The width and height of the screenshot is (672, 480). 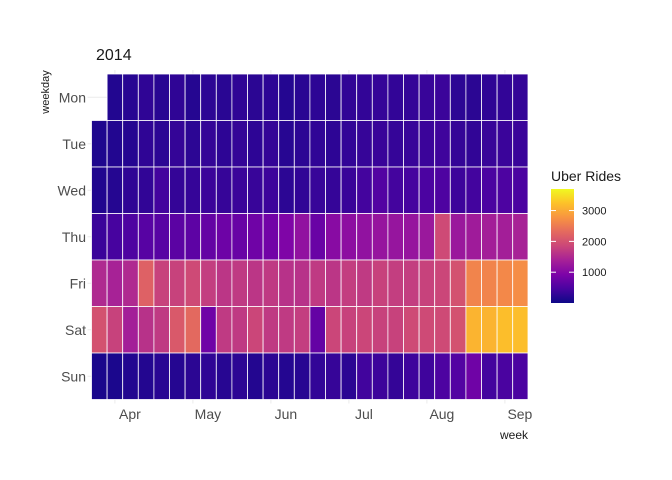 I want to click on x-tick-sep: Sep, so click(x=519, y=414).